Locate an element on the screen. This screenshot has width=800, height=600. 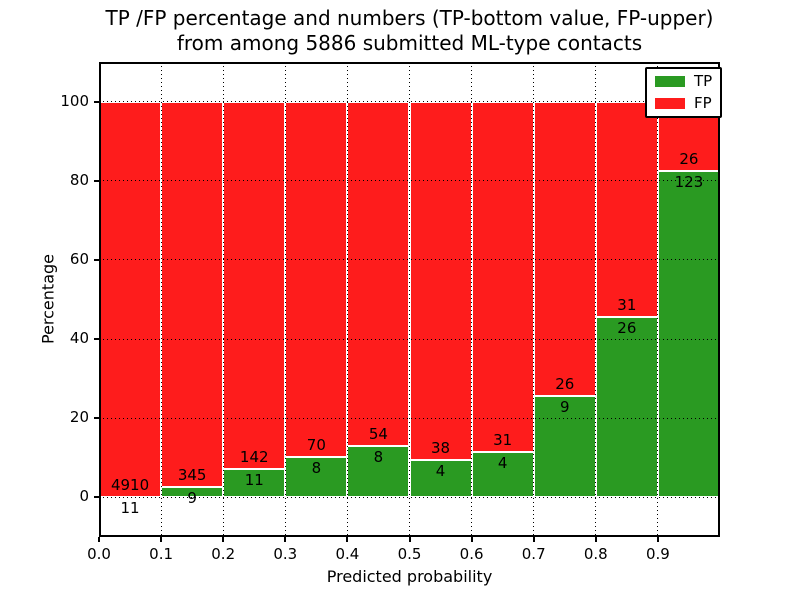
legend-label-fp: FP is located at coordinates (703, 103).